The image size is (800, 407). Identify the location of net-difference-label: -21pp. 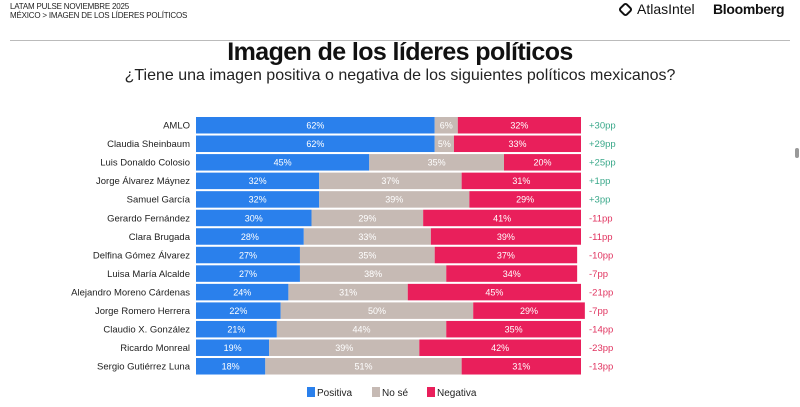
(601, 292).